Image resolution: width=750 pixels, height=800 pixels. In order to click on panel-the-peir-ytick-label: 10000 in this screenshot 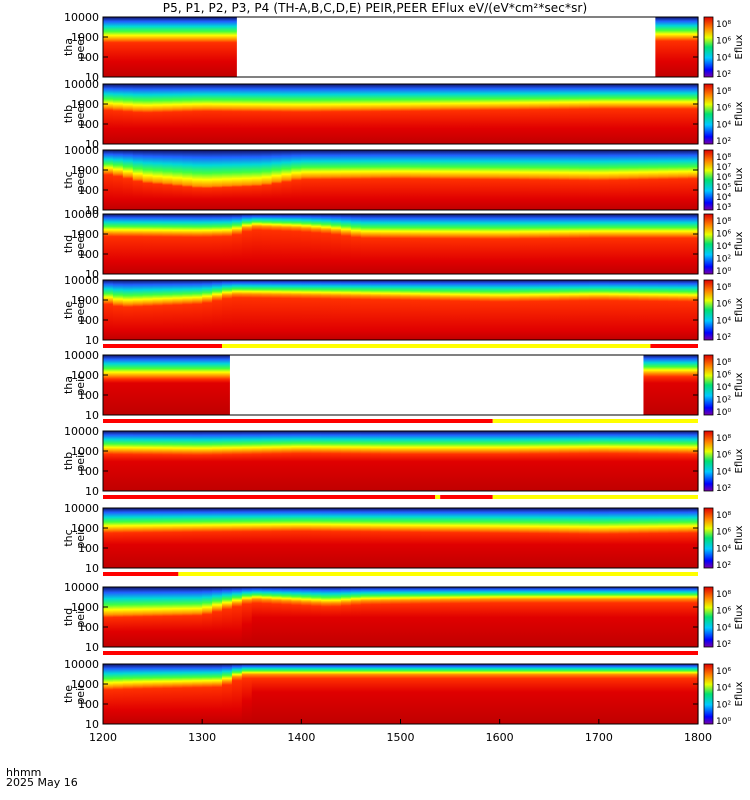, I will do `click(81, 664)`.